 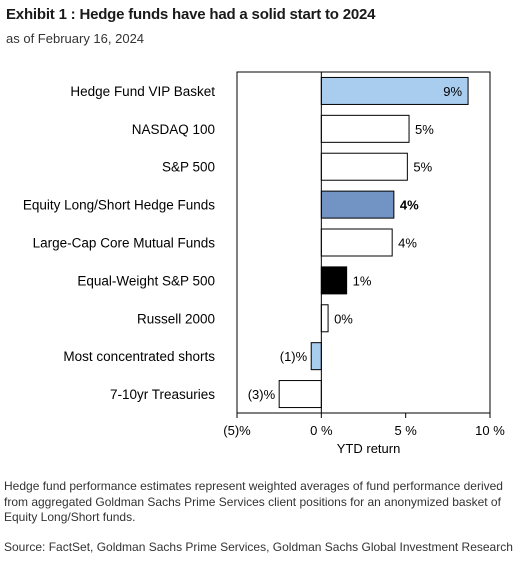 I want to click on data-label: (1)%, so click(x=294, y=356).